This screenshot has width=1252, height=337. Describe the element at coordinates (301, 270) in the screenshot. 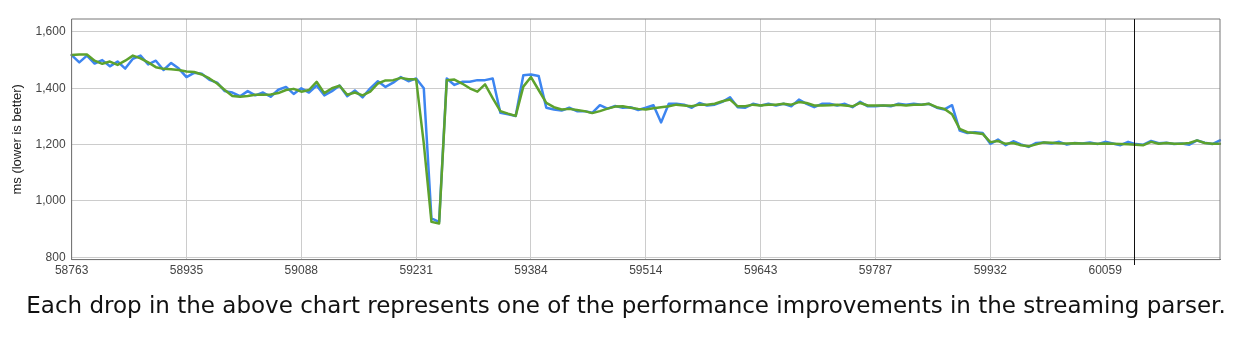

I see `x-tick-label: 59088` at that location.